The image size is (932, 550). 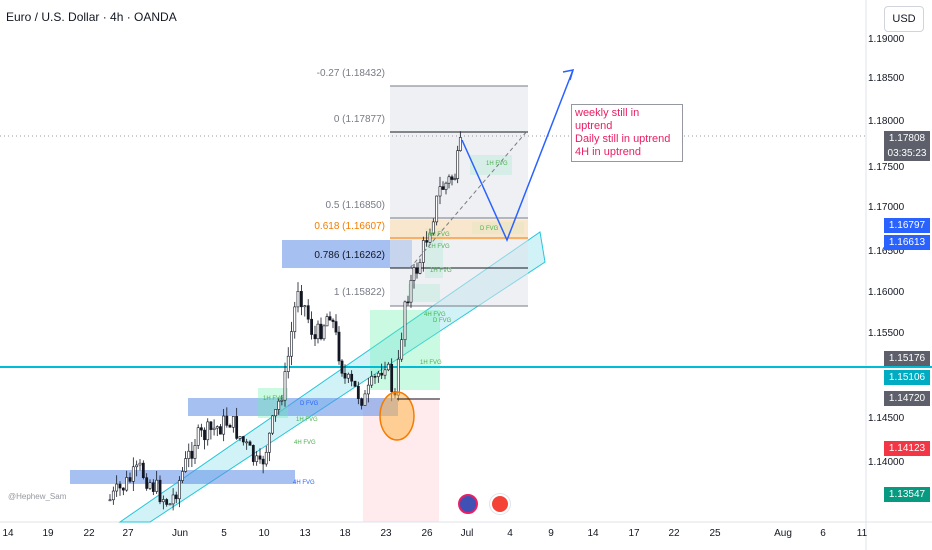 I want to click on date-axis-label: 25, so click(x=715, y=533).